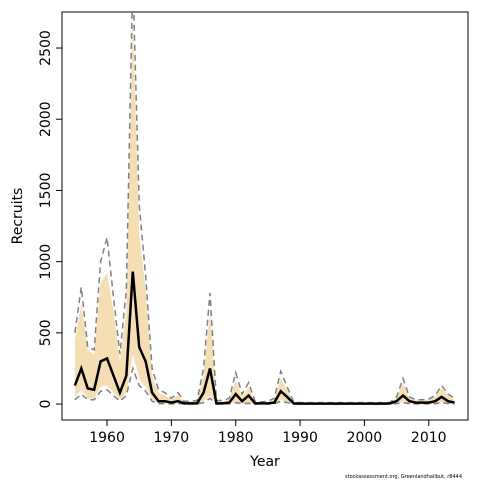 The width and height of the screenshot is (480, 480). What do you see at coordinates (46, 119) in the screenshot?
I see `y-tick-label: 2000` at bounding box center [46, 119].